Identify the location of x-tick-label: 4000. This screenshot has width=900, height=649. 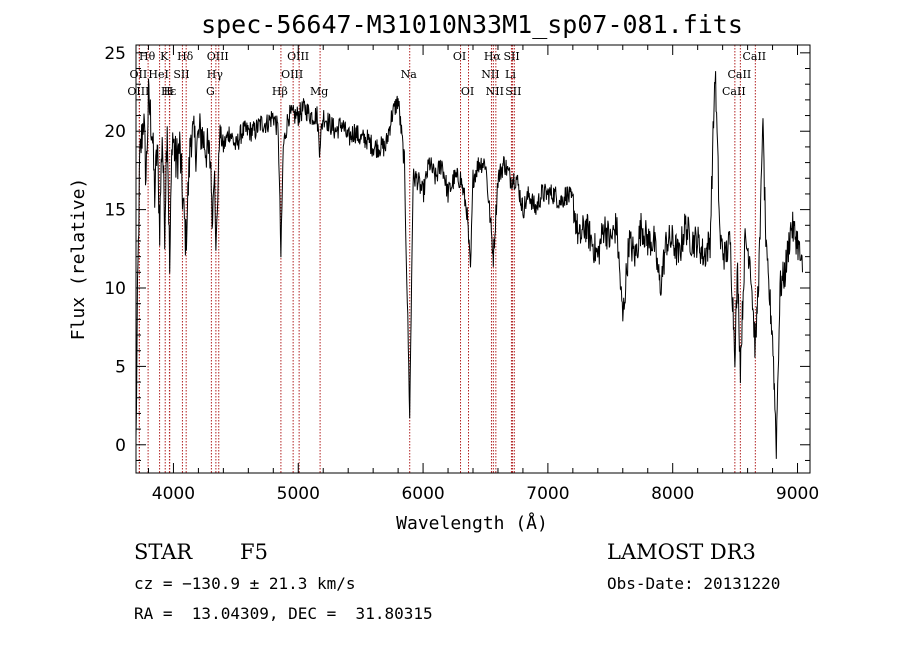
(173, 494).